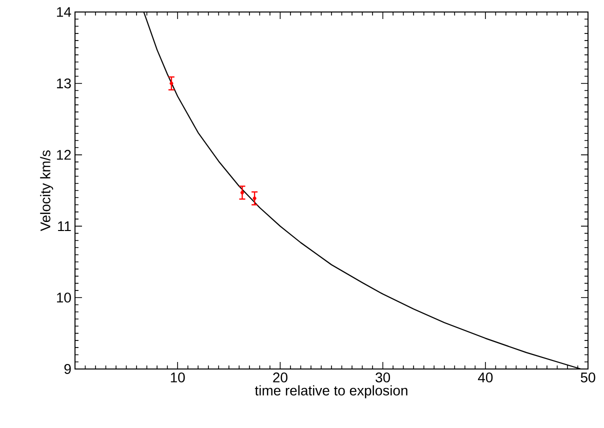 The image size is (604, 428). What do you see at coordinates (177, 377) in the screenshot?
I see `x-tick-label: 10` at bounding box center [177, 377].